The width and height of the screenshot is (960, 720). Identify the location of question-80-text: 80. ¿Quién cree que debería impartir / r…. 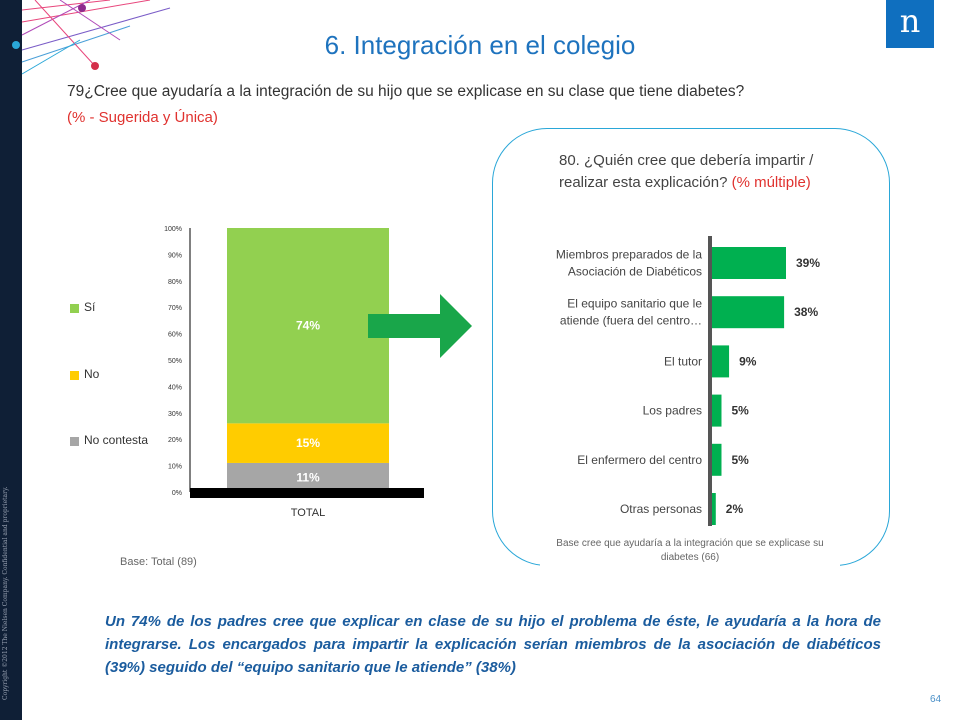
(686, 171).